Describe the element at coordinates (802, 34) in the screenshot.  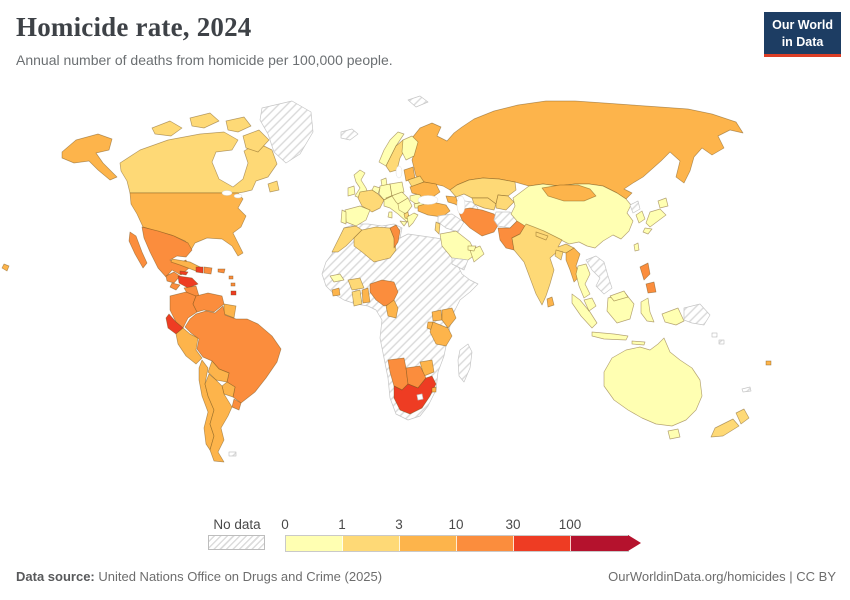
I see `owid-logo: Our World in Data` at that location.